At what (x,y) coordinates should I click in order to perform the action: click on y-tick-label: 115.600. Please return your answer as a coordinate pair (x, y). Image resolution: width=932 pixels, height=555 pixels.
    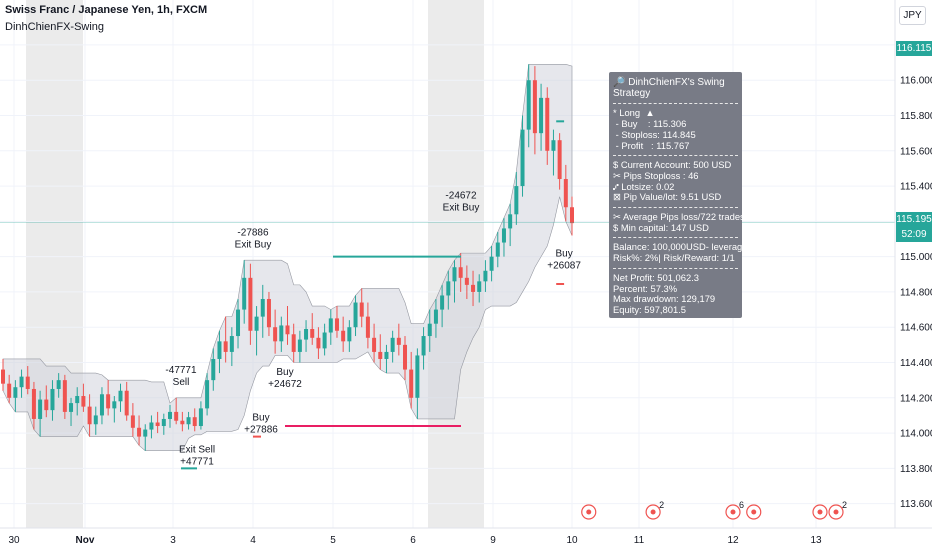
    Looking at the image, I should click on (916, 151).